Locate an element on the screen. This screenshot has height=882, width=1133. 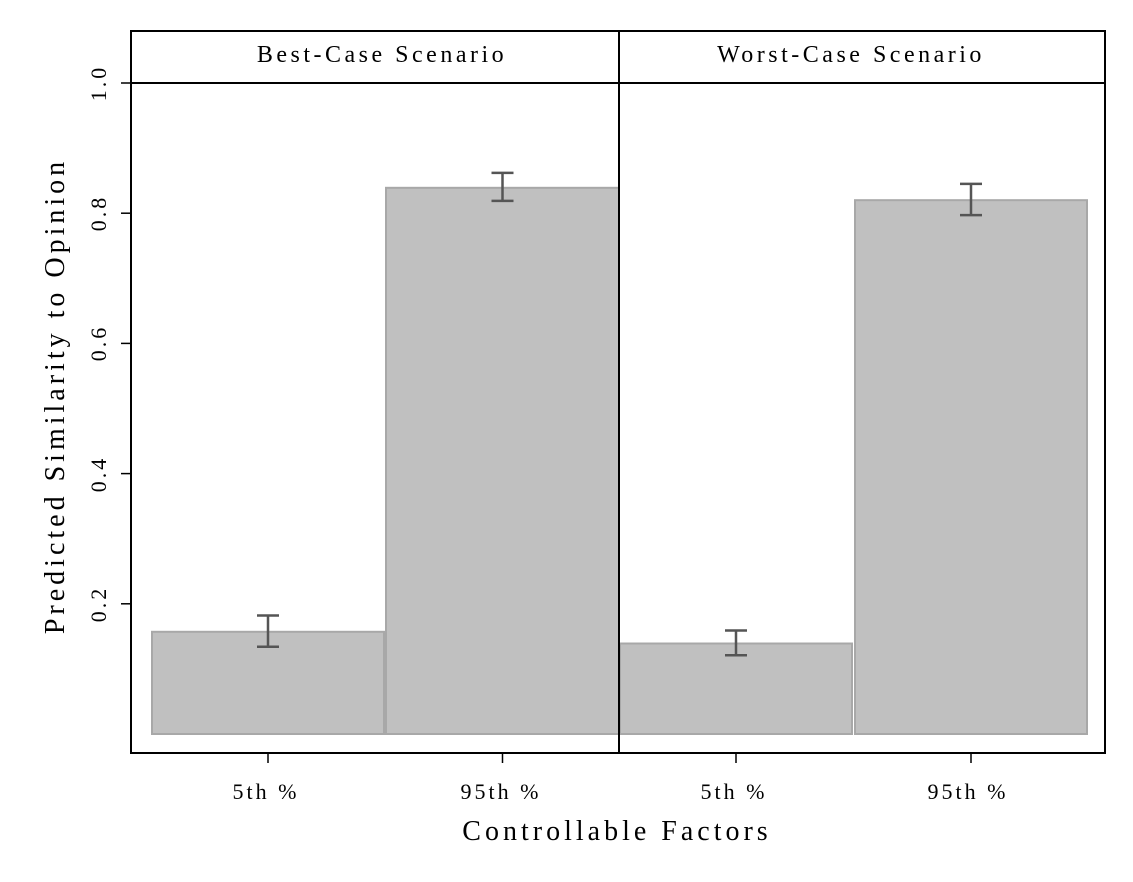
bar-best-5th is located at coordinates (268, 683).